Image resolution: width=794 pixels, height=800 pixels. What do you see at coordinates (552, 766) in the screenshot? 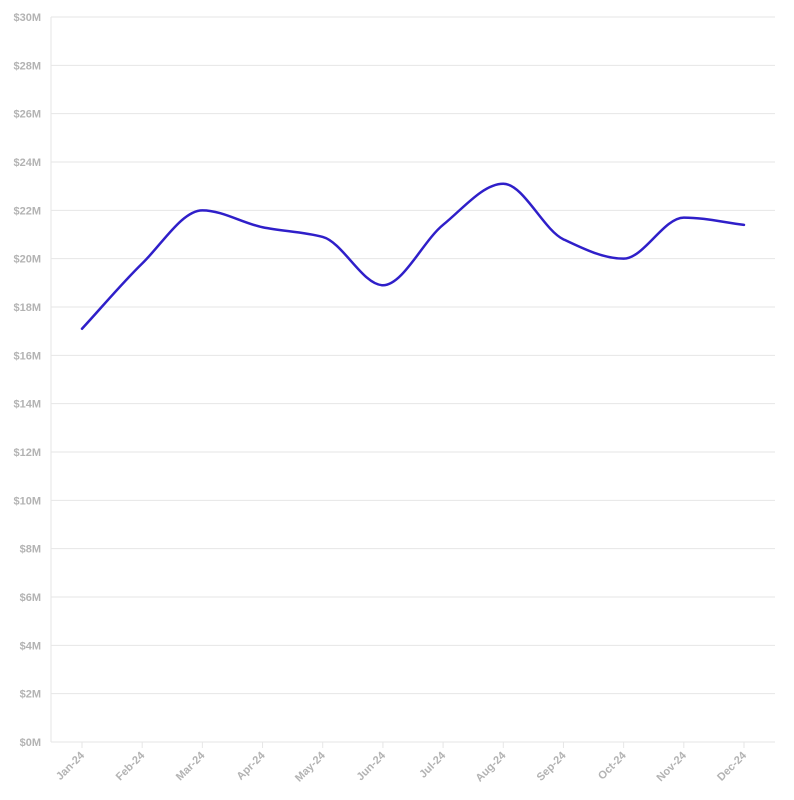
I see `x-tick-label: Sep-24` at bounding box center [552, 766].